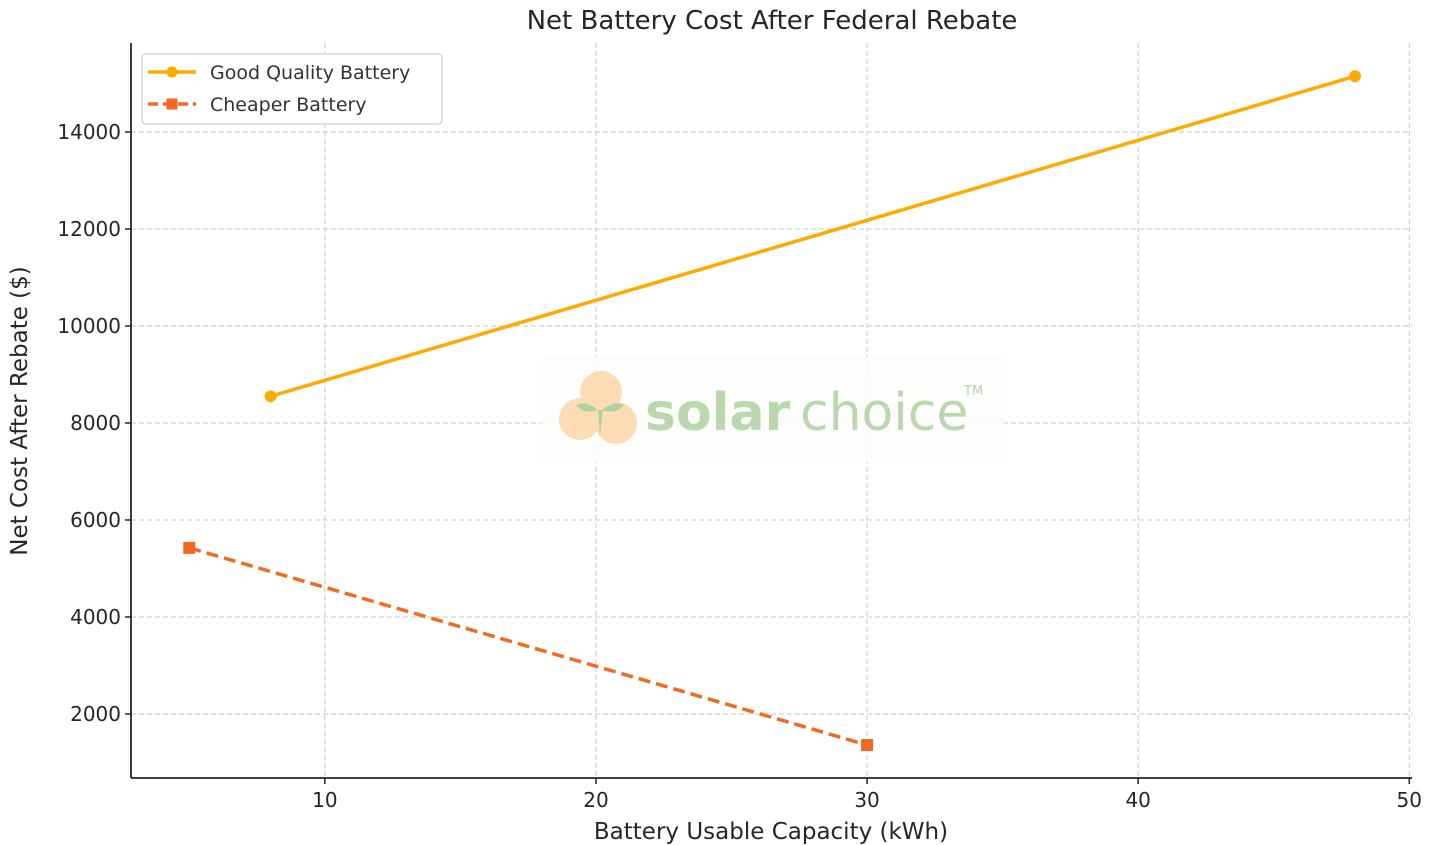 Image resolution: width=1436 pixels, height=845 pixels. Describe the element at coordinates (1409, 800) in the screenshot. I see `x-tick-label: 50` at that location.